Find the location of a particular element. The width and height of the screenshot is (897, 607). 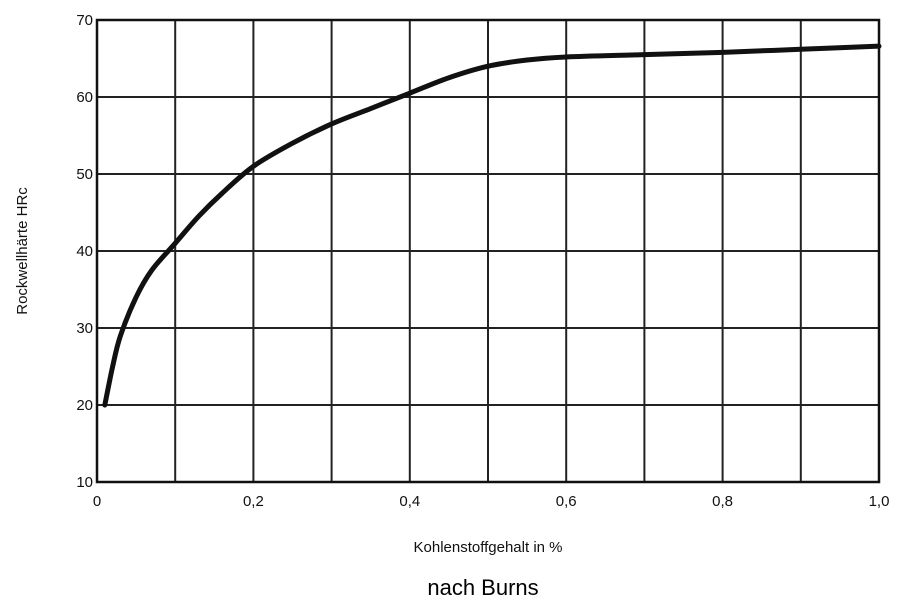

x-tick-label: 0,4 is located at coordinates (409, 501).